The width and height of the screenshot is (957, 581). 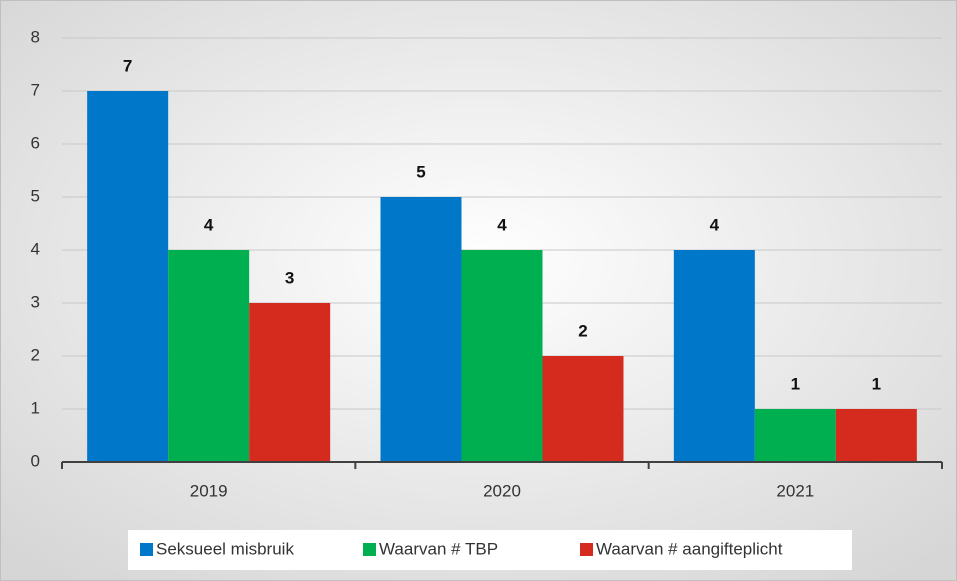 What do you see at coordinates (127, 65) in the screenshot?
I see `data-label: 7` at bounding box center [127, 65].